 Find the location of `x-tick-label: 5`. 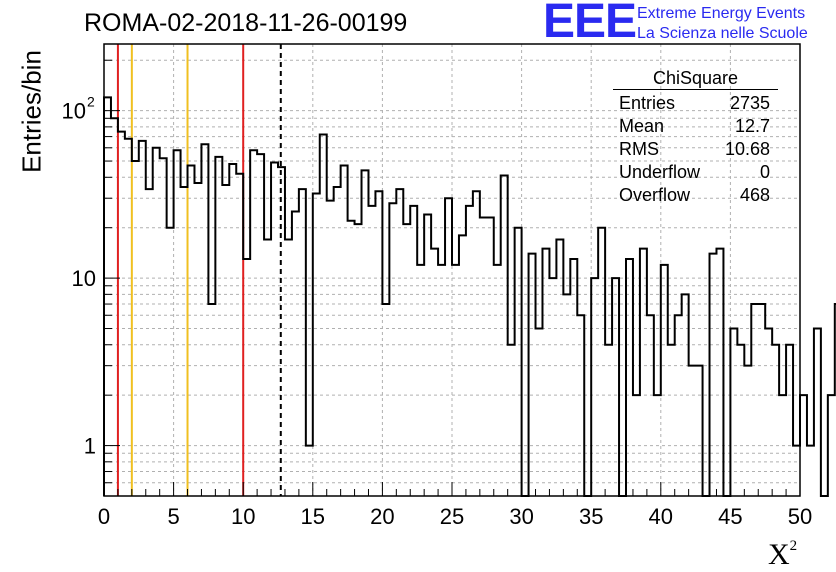

x-tick-label: 5 is located at coordinates (173, 516).